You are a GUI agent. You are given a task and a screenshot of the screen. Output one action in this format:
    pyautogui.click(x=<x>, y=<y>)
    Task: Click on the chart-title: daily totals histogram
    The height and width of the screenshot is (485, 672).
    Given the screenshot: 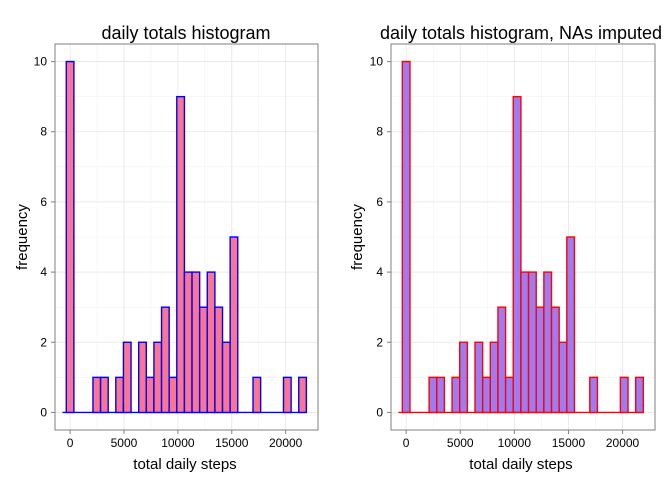 What is the action you would take?
    pyautogui.click(x=185, y=33)
    